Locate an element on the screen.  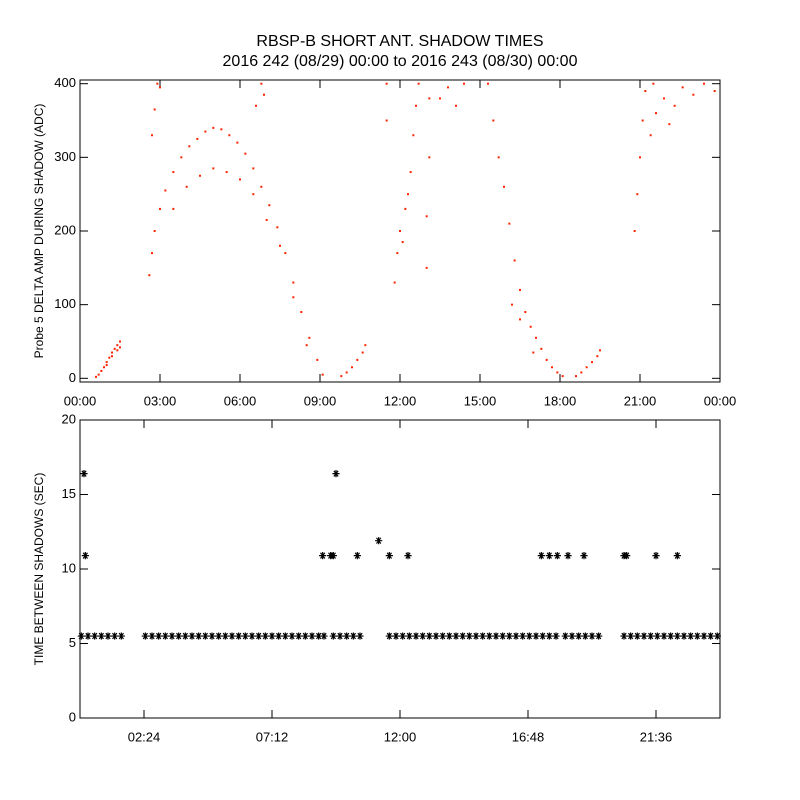
y-axis-label: TIME BETWEEN SHADOWS (SEC) is located at coordinates (39, 569).